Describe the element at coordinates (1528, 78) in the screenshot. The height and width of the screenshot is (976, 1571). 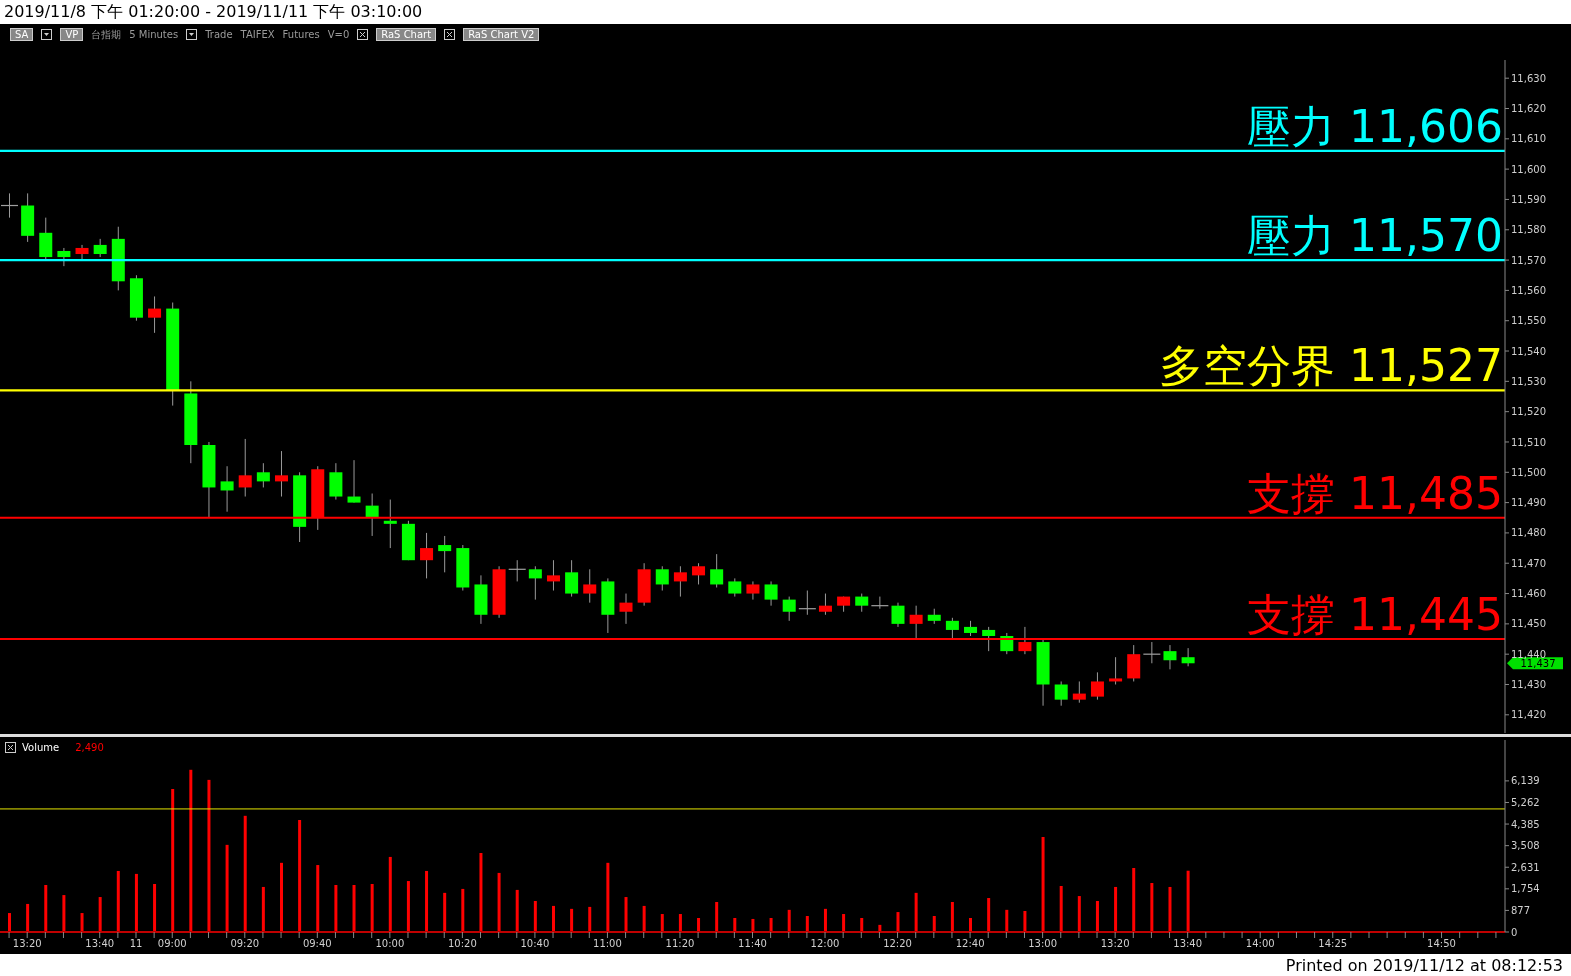
I see `y-tick-label: 11,630` at that location.